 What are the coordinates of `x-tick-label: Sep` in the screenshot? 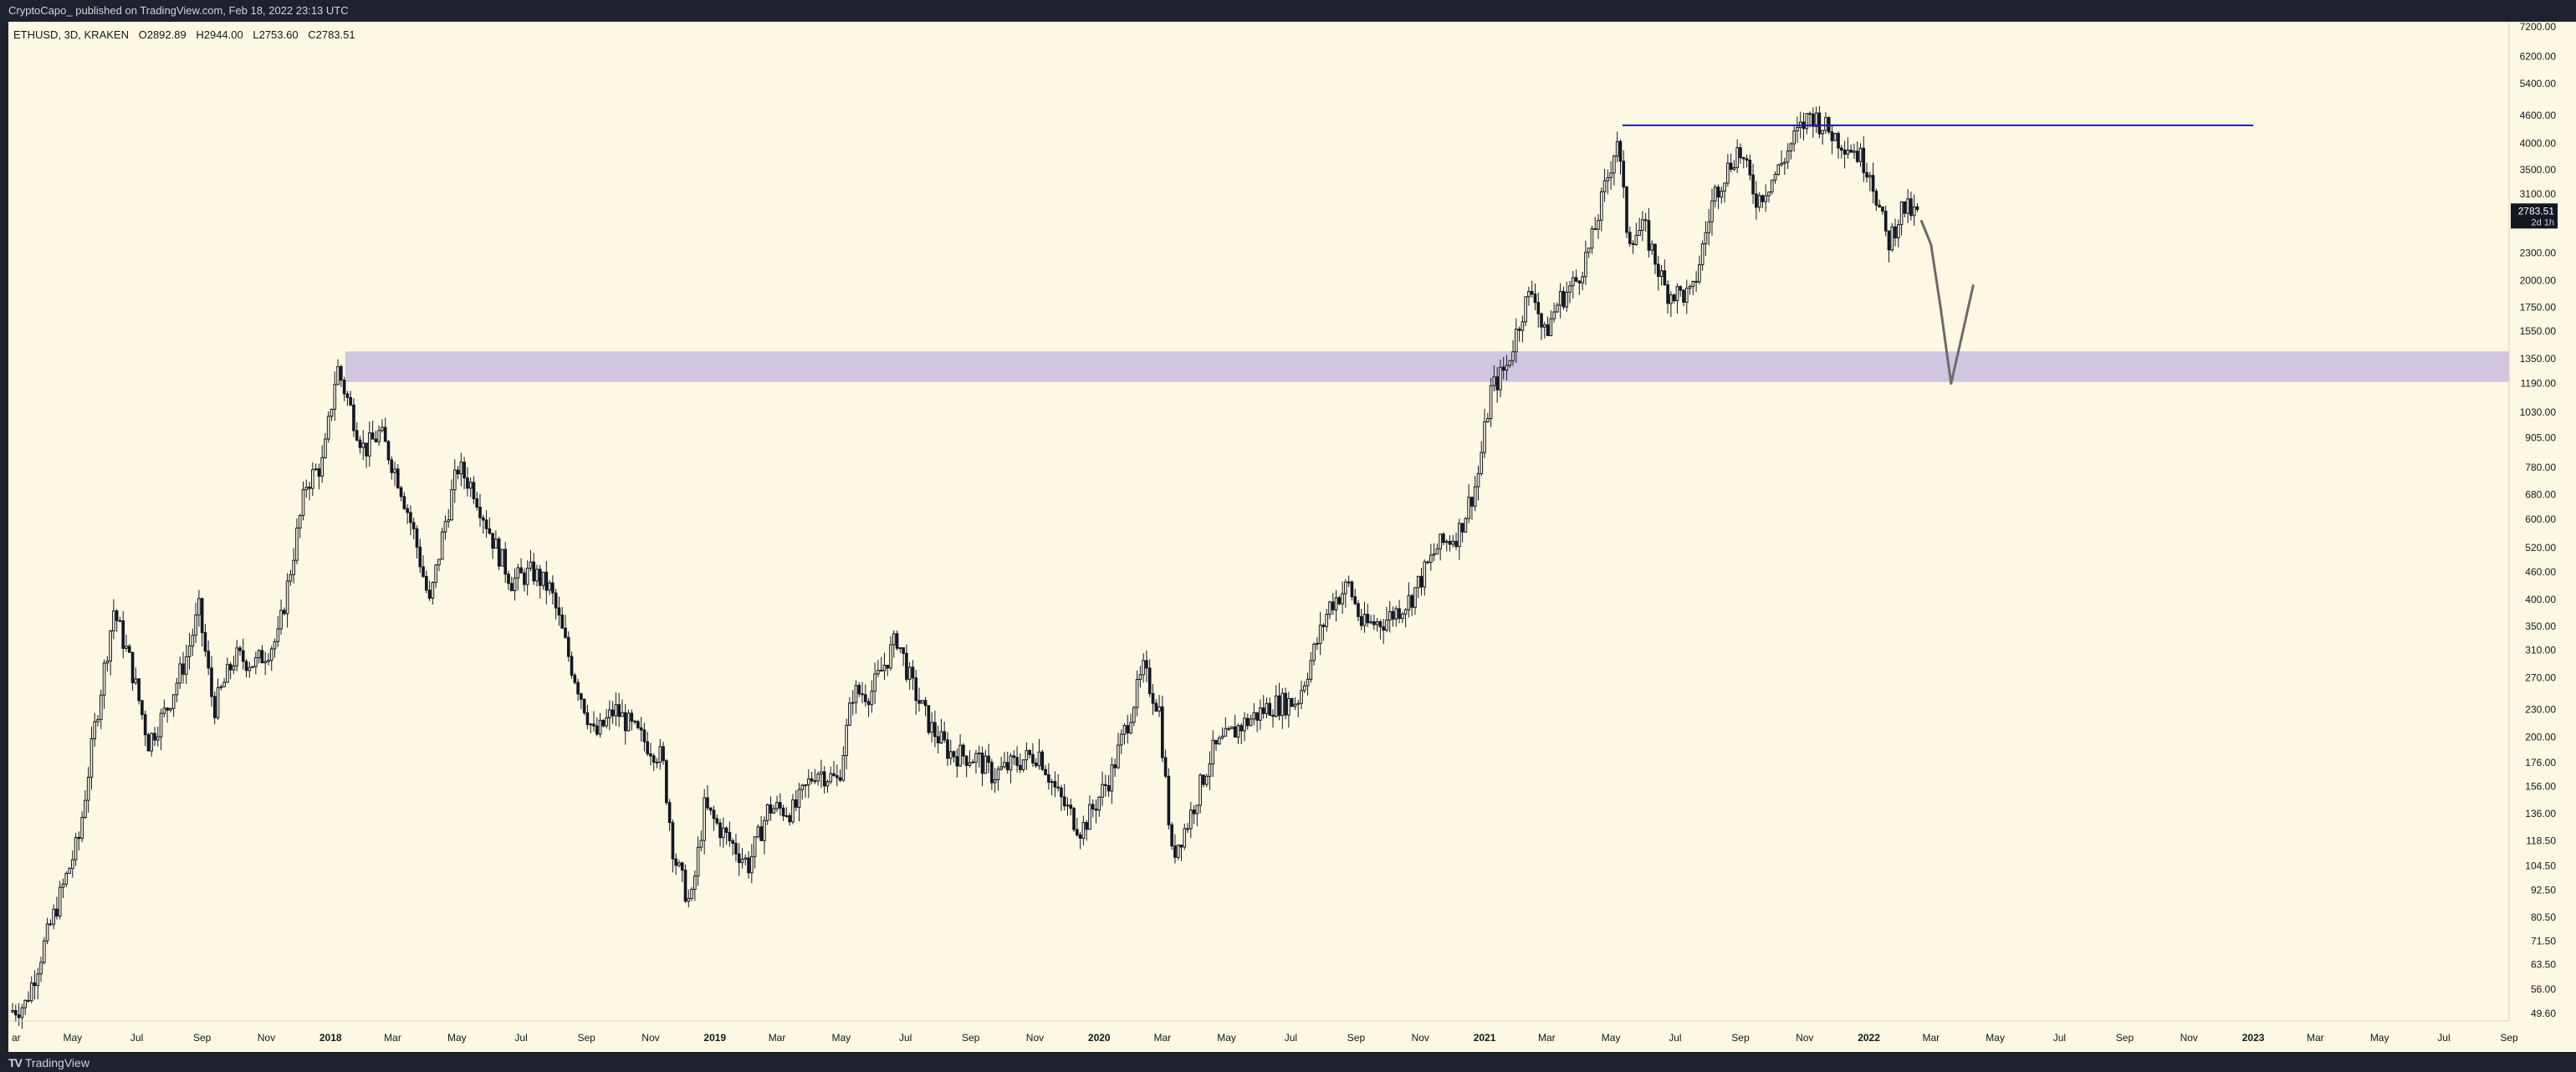 It's located at (586, 1038).